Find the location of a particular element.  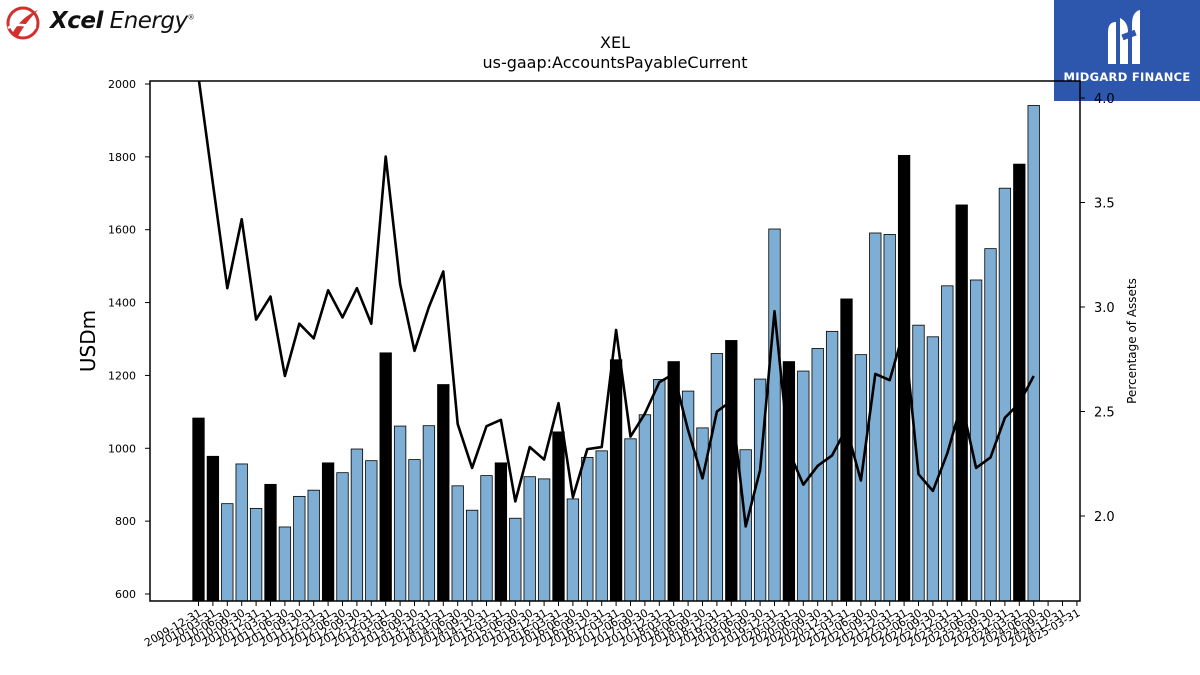

midgard-finance-wordmark: MIDGARD FINANCE is located at coordinates (1127, 77).